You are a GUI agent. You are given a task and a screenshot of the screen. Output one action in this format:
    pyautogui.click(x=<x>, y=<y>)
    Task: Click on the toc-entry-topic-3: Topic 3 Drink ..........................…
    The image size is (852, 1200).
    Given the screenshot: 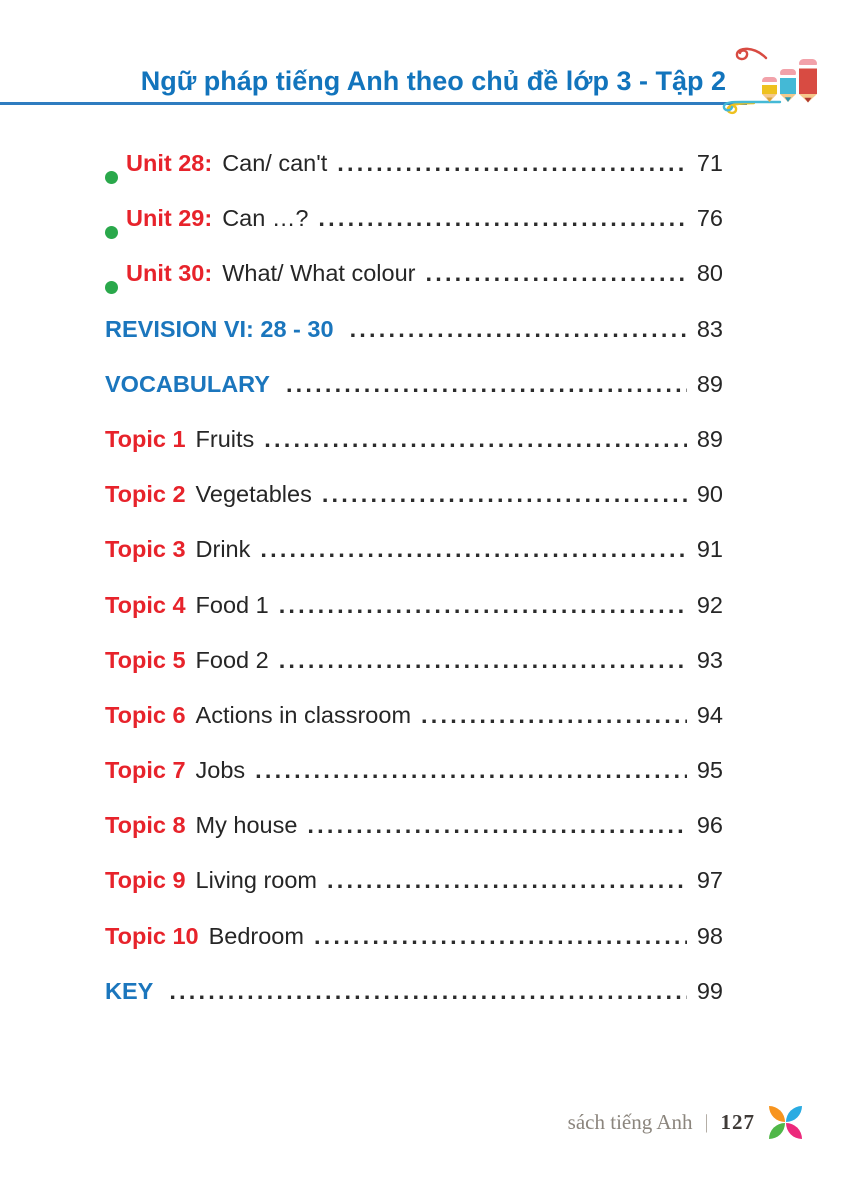 What is the action you would take?
    pyautogui.click(x=414, y=563)
    